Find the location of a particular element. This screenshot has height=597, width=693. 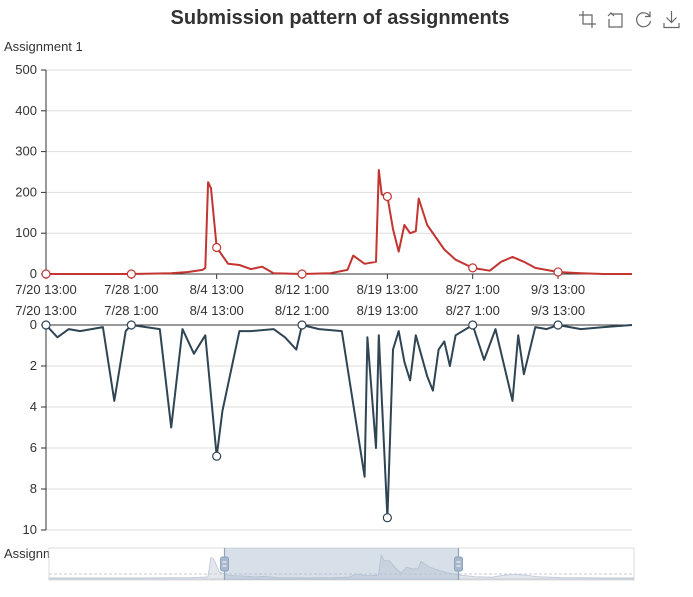

datazoom-window is located at coordinates (341, 564).